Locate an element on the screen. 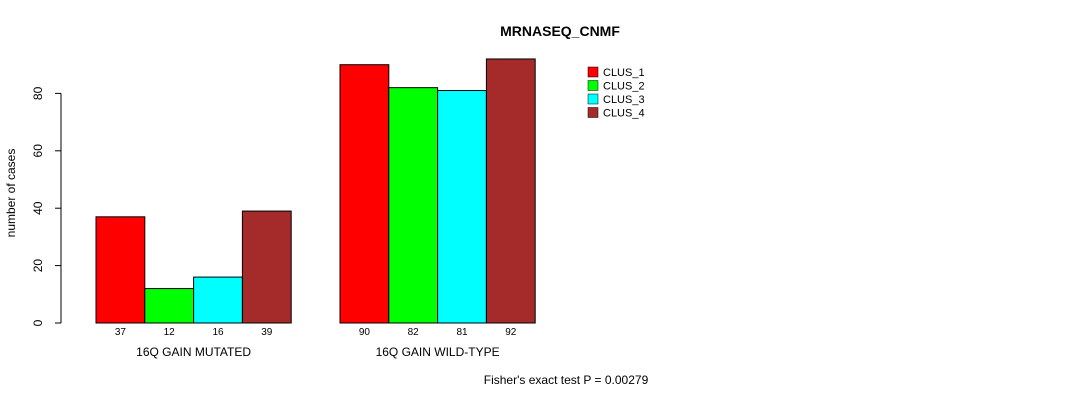 The width and height of the screenshot is (1090, 400). y-tick-label: 80 is located at coordinates (38, 93).